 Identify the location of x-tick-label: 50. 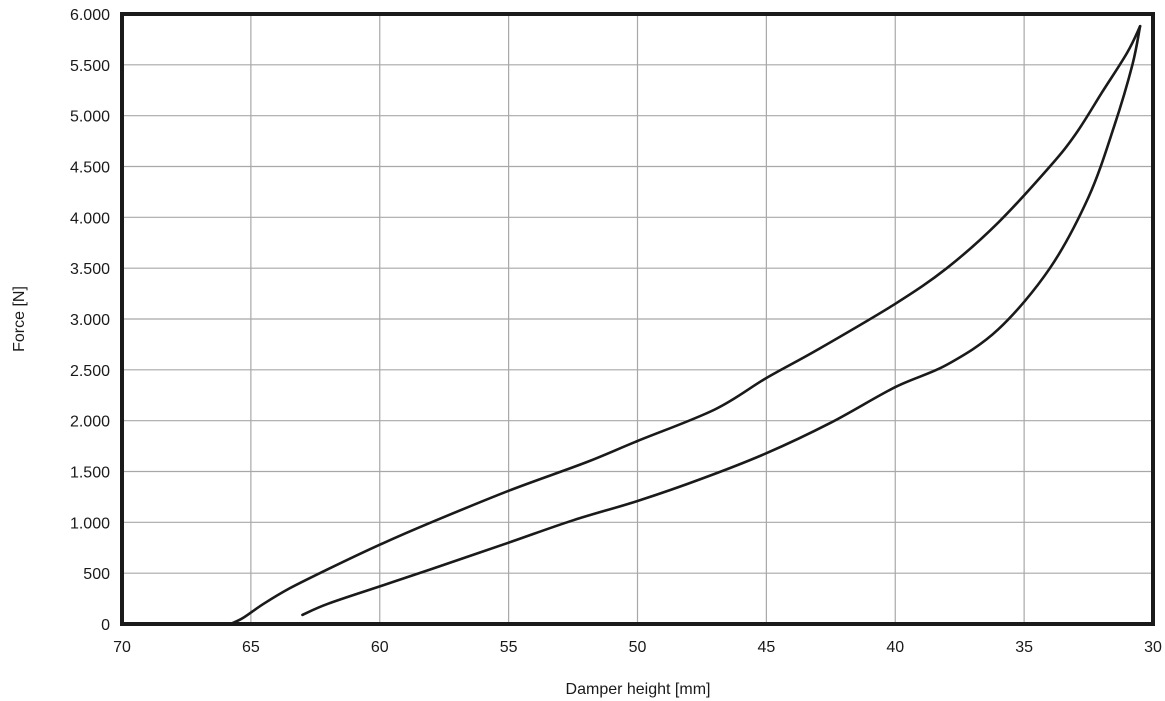
(638, 647).